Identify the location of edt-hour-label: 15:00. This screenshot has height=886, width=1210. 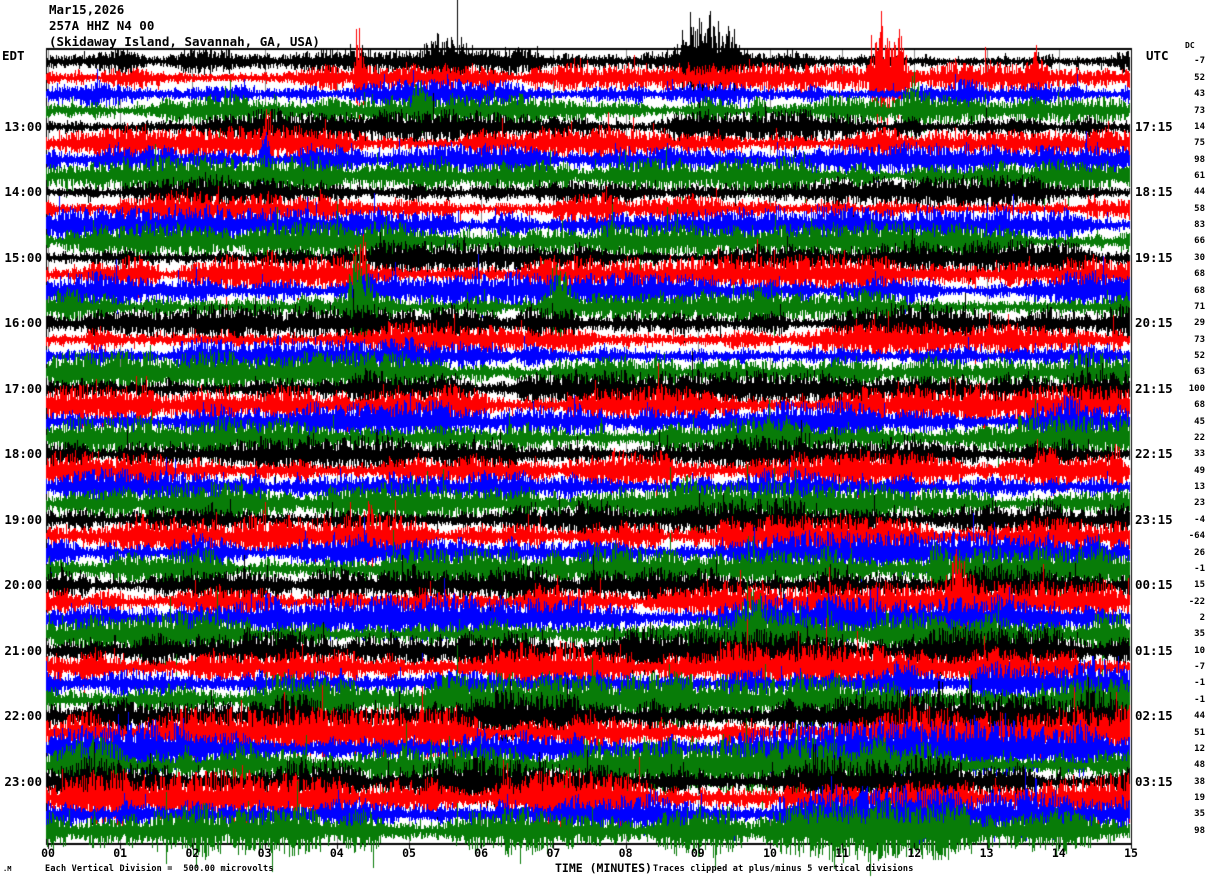
(23, 257).